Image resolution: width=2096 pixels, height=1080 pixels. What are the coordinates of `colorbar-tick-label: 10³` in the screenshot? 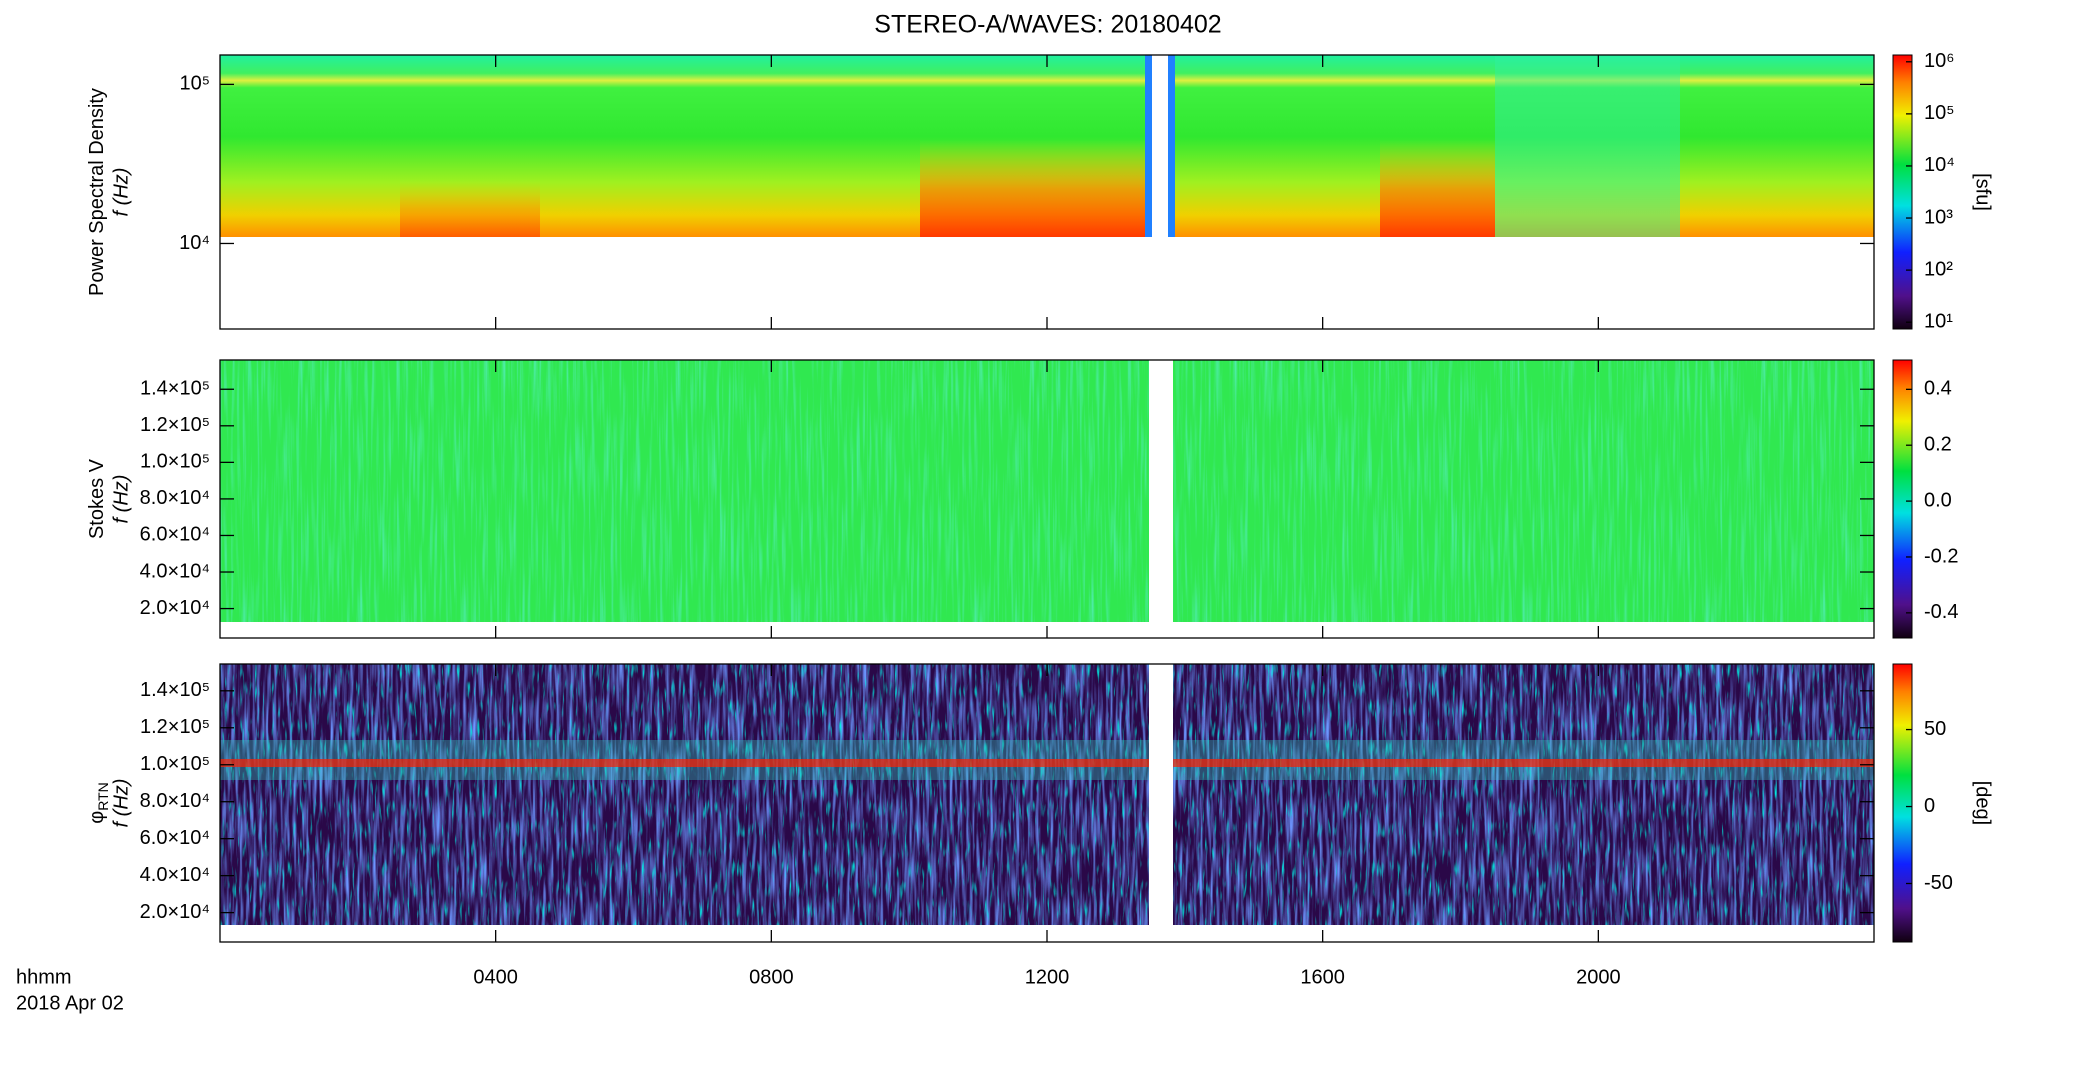 It's located at (1938, 217).